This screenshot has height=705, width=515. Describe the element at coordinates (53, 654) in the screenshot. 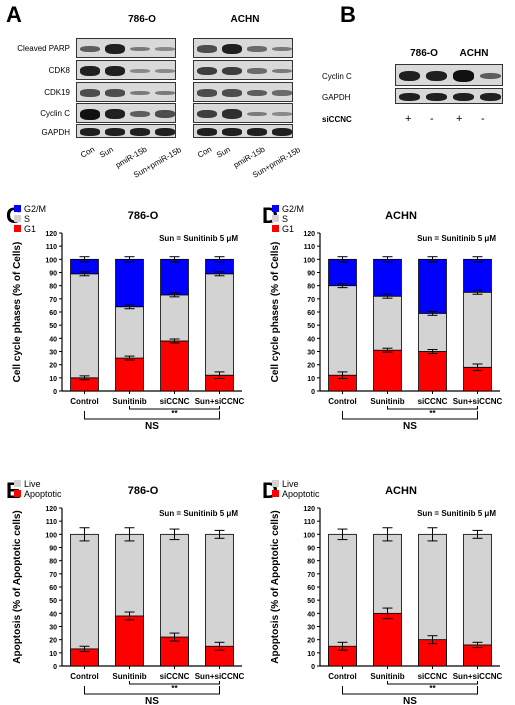

I see `y-tick-label: 10` at that location.